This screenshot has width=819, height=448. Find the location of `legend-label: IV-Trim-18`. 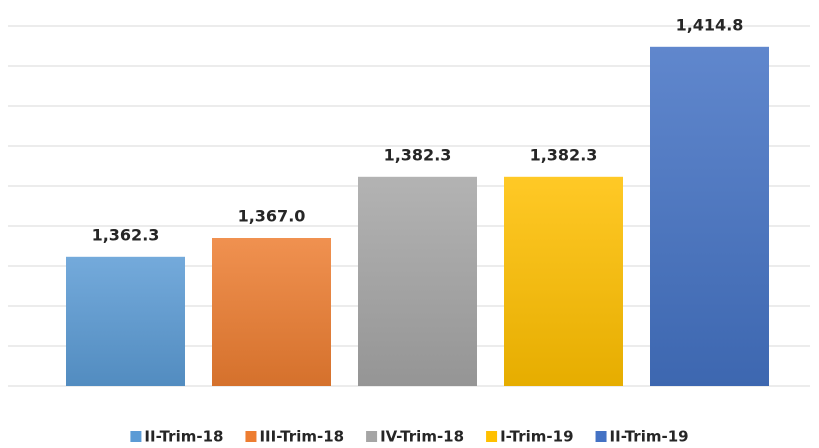

legend-label: IV-Trim-18 is located at coordinates (422, 437).